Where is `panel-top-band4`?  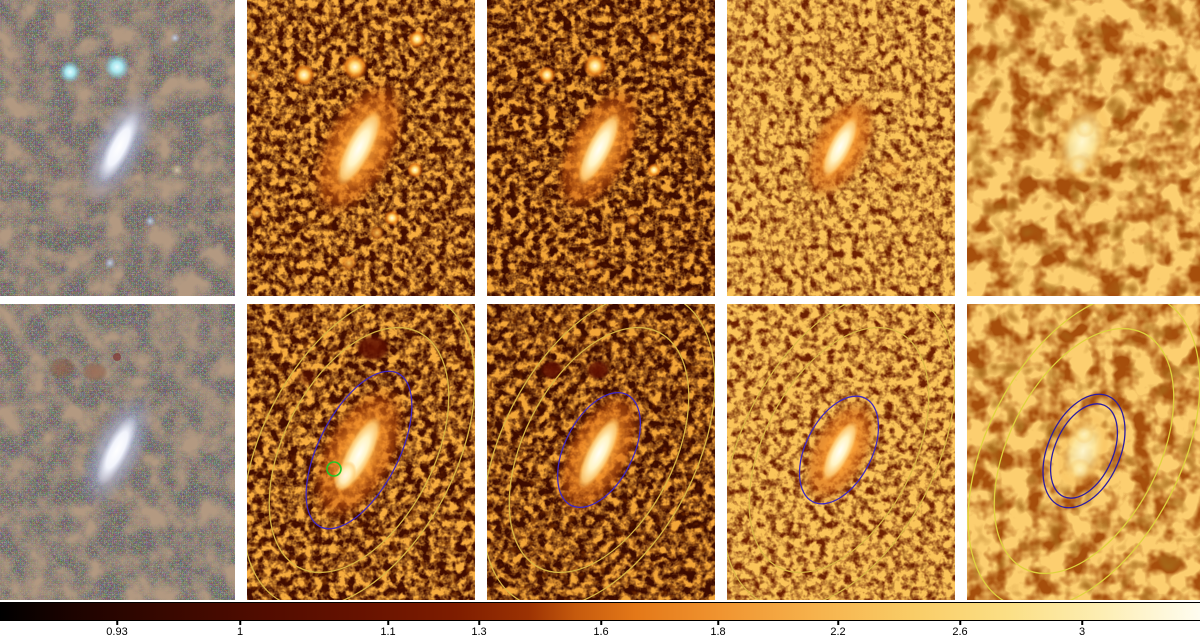
panel-top-band4 is located at coordinates (1083, 148).